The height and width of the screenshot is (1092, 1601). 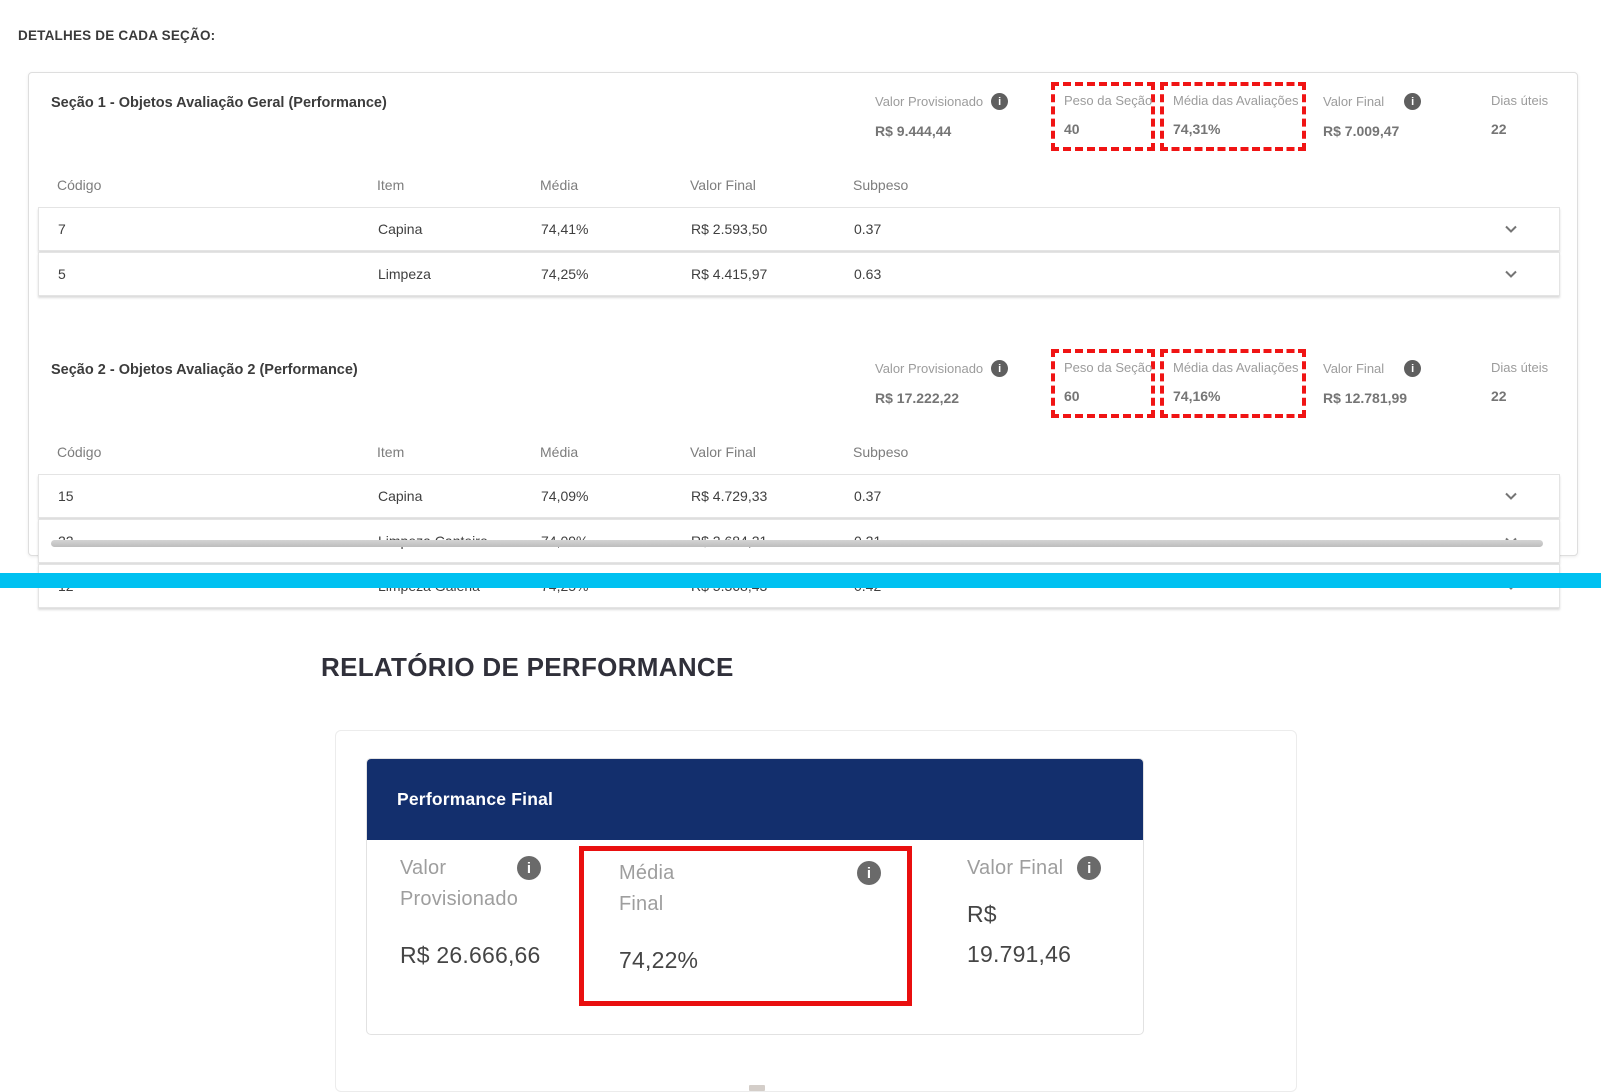 I want to click on report-stat-valor-provisionado: Valor Provisionado i R$ 26.666,66, so click(x=470, y=911).